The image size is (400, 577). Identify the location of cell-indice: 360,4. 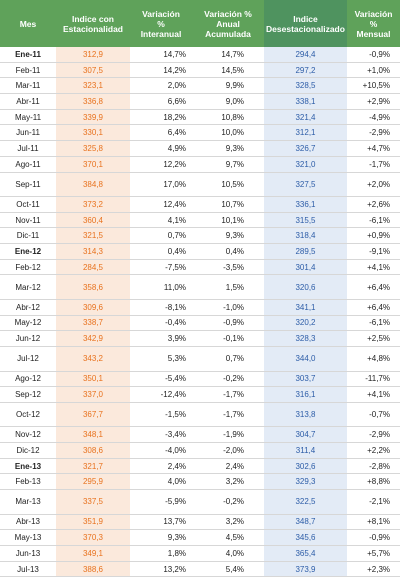
(93, 220).